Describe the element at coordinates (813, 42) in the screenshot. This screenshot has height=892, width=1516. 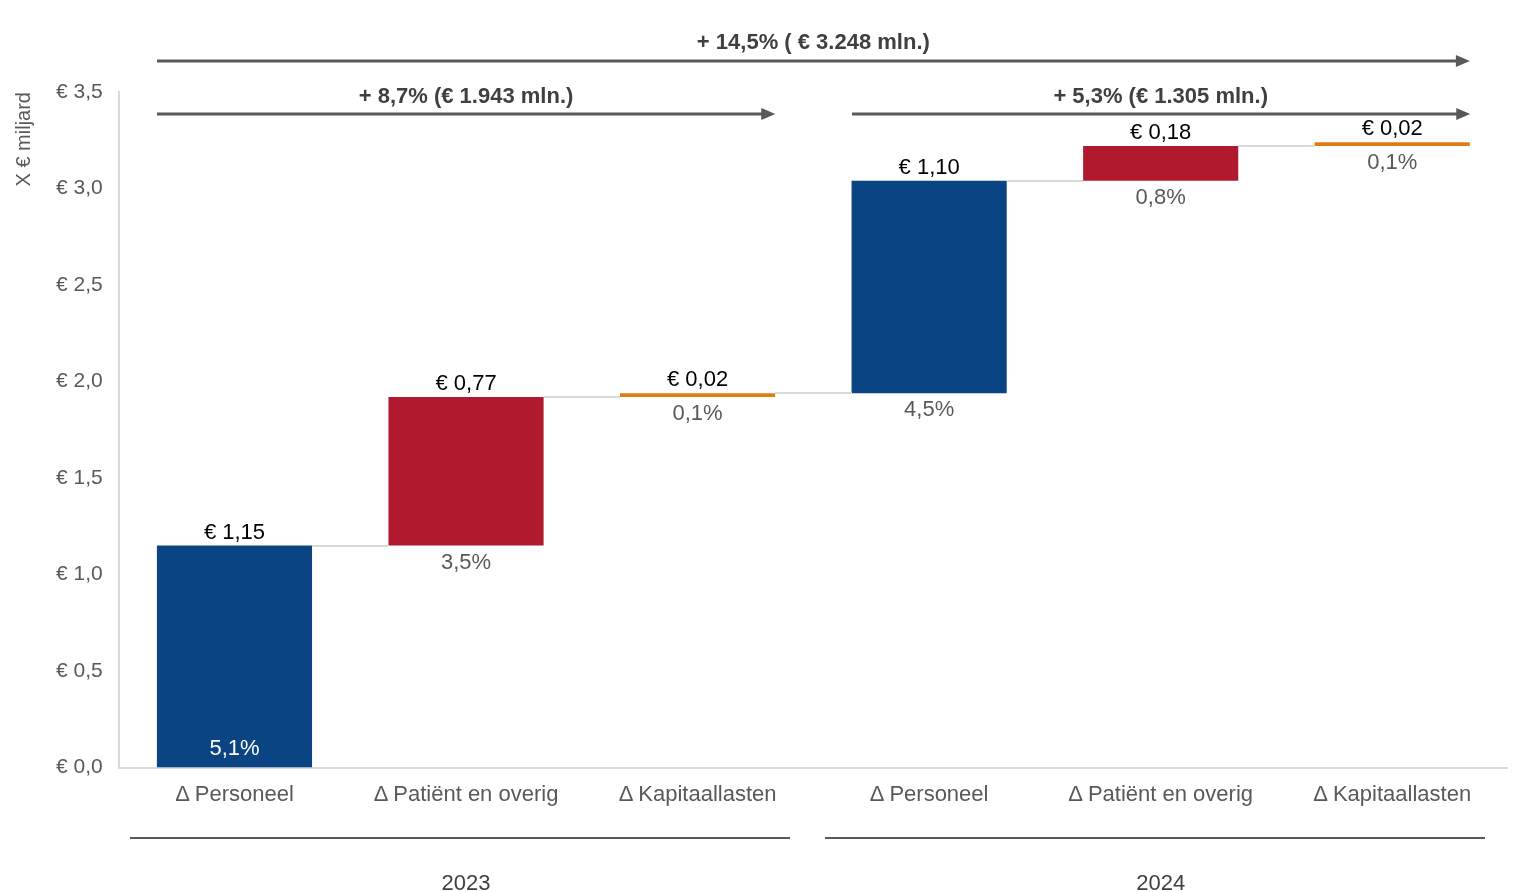
I see `text: + 14,5% ( € 3.248 mln.)` at that location.